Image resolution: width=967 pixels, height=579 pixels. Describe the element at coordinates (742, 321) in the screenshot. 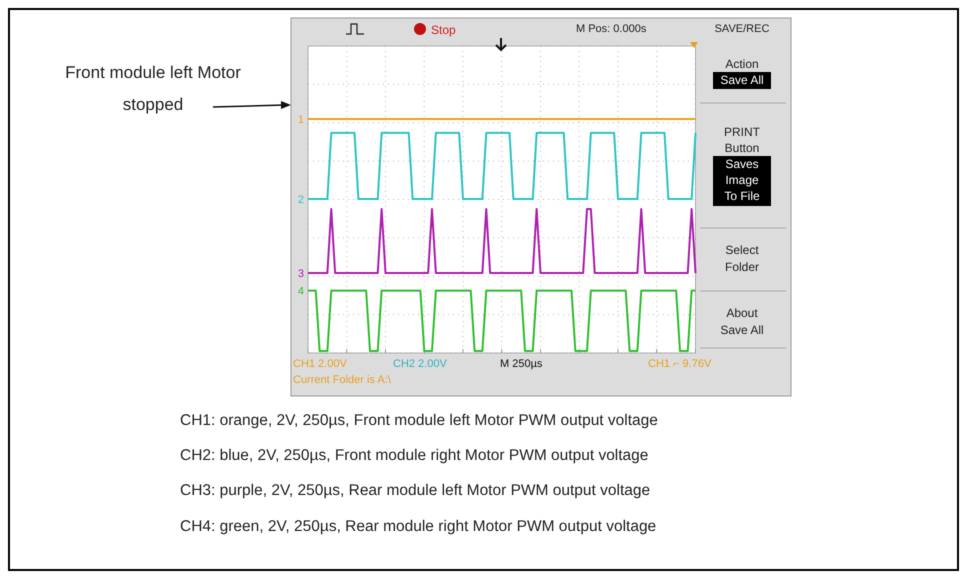

I see `text: About Save All` at that location.